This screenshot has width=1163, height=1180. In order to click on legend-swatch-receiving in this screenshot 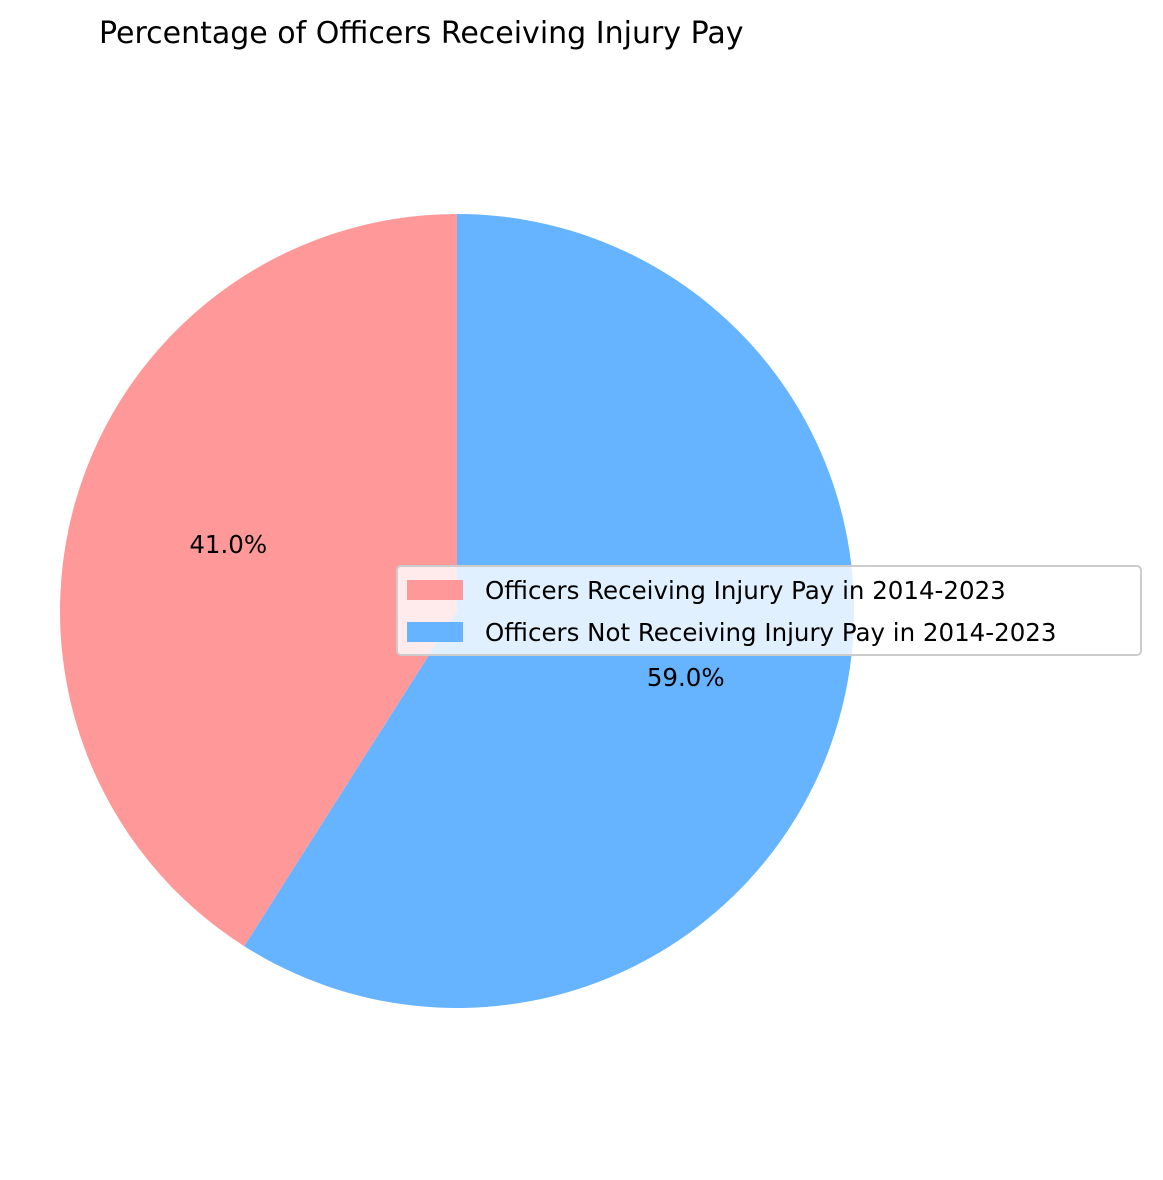, I will do `click(435, 590)`.